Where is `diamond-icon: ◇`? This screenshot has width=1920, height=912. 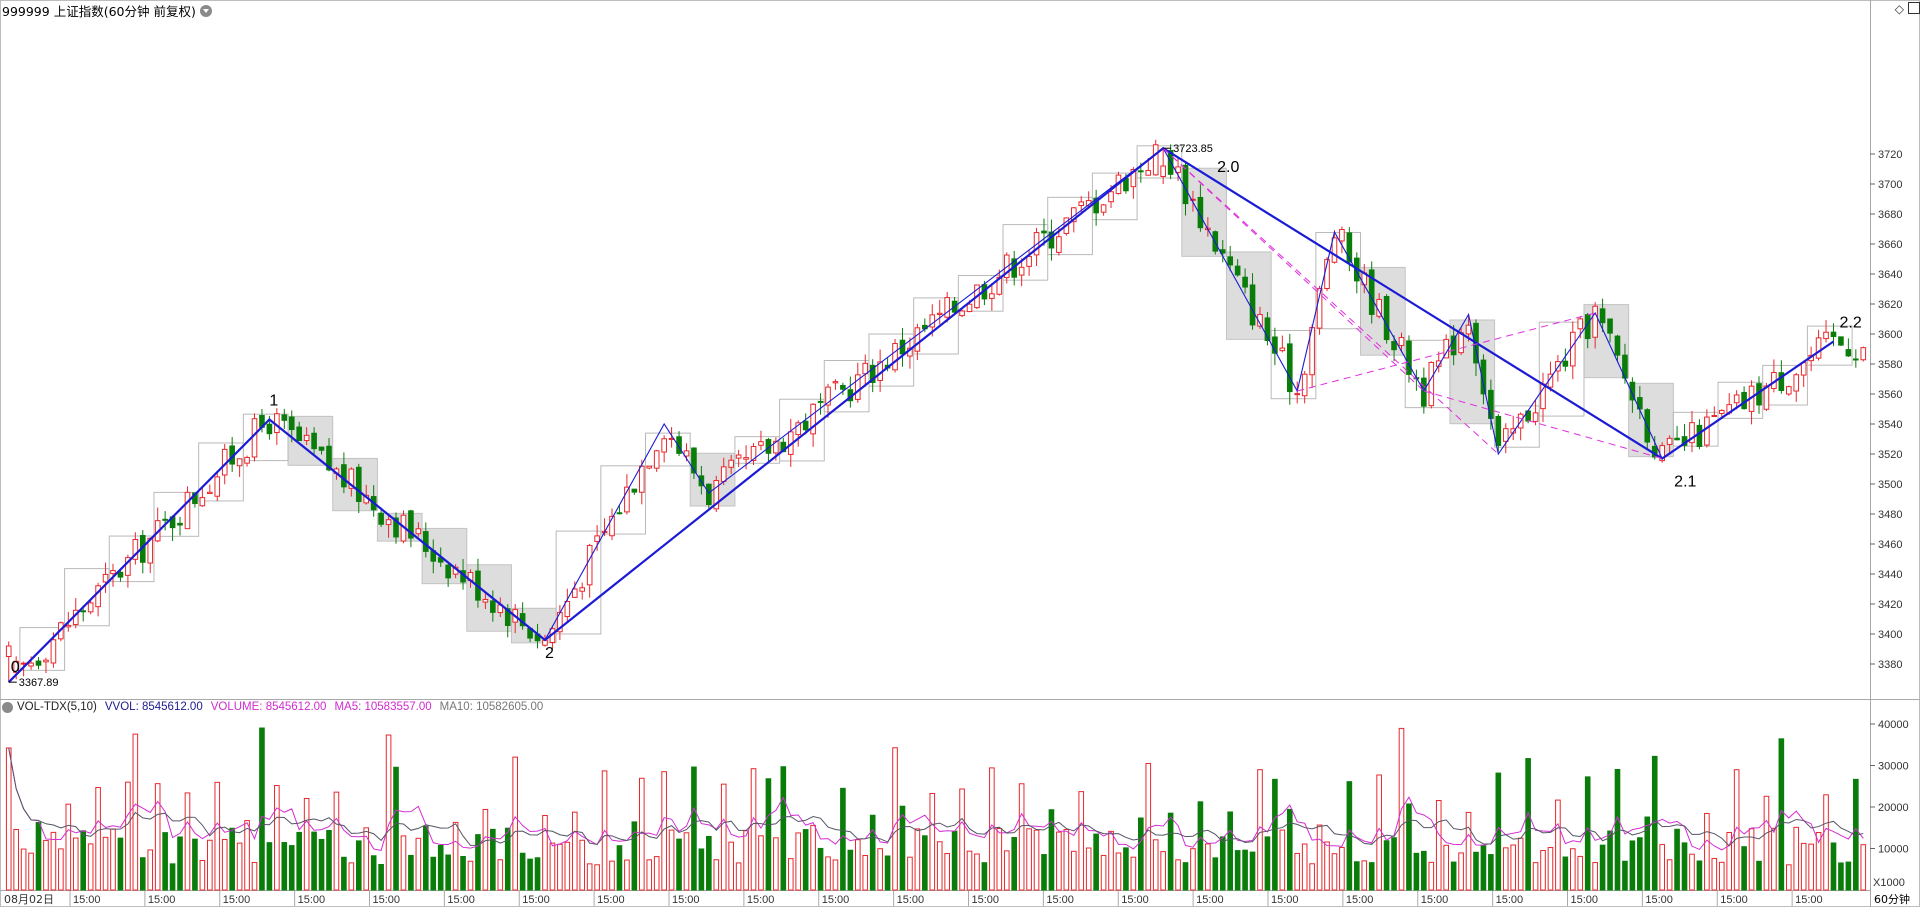
diamond-icon: ◇ is located at coordinates (1899, 9).